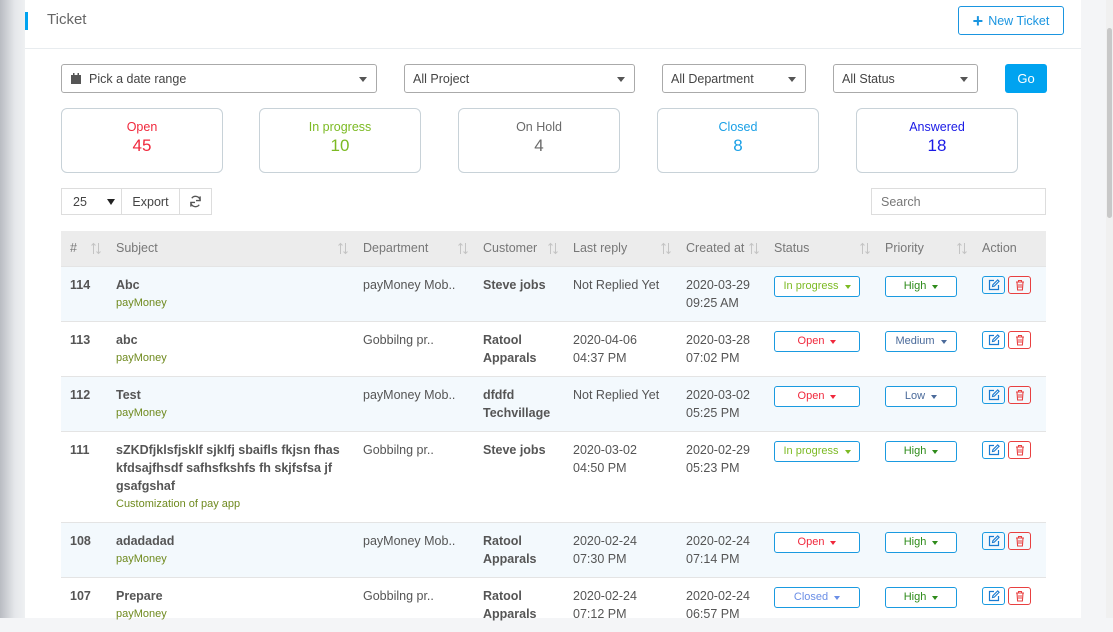 This screenshot has width=1113, height=632. What do you see at coordinates (26, 21) in the screenshot?
I see `title-accent` at bounding box center [26, 21].